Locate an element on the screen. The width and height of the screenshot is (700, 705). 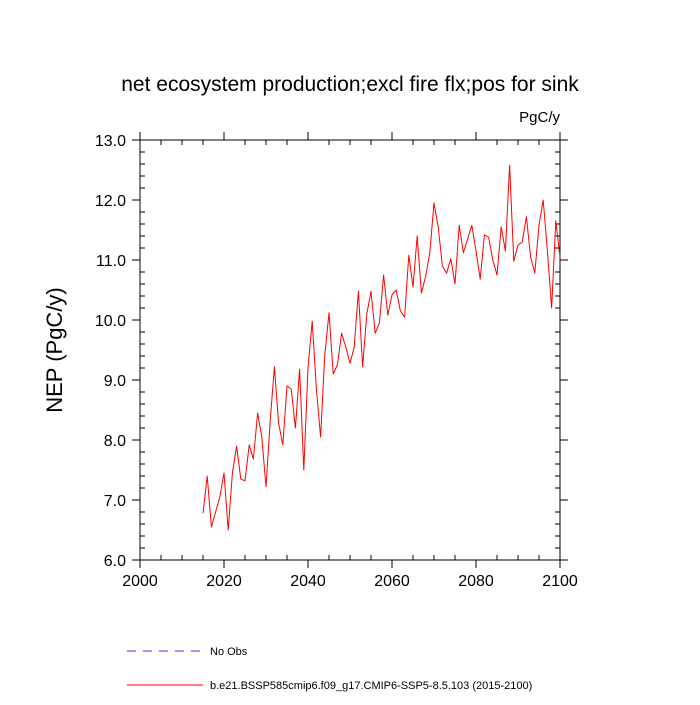
units-label: PgC/y is located at coordinates (539, 117).